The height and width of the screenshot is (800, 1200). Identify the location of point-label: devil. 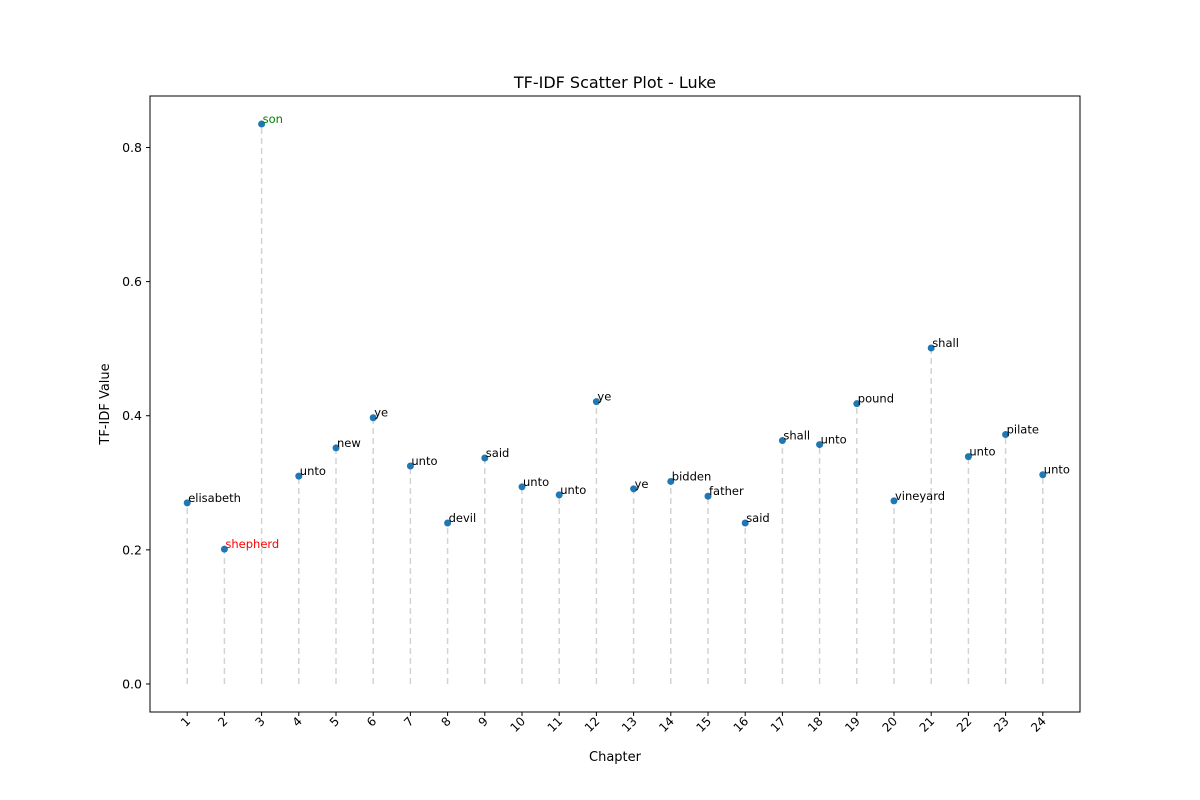
(463, 518).